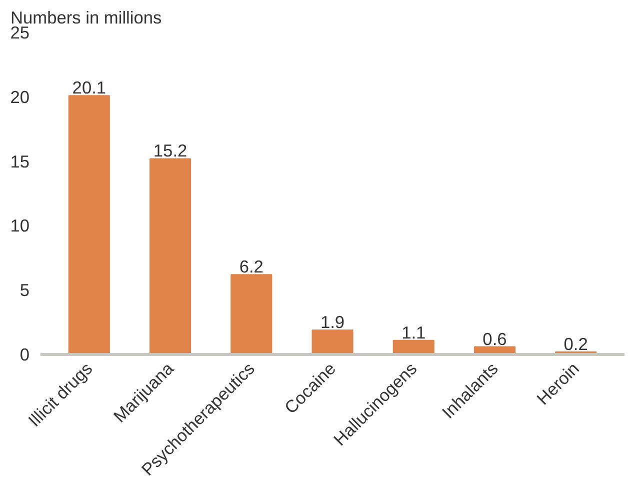  I want to click on data-label: 15.2, so click(170, 150).